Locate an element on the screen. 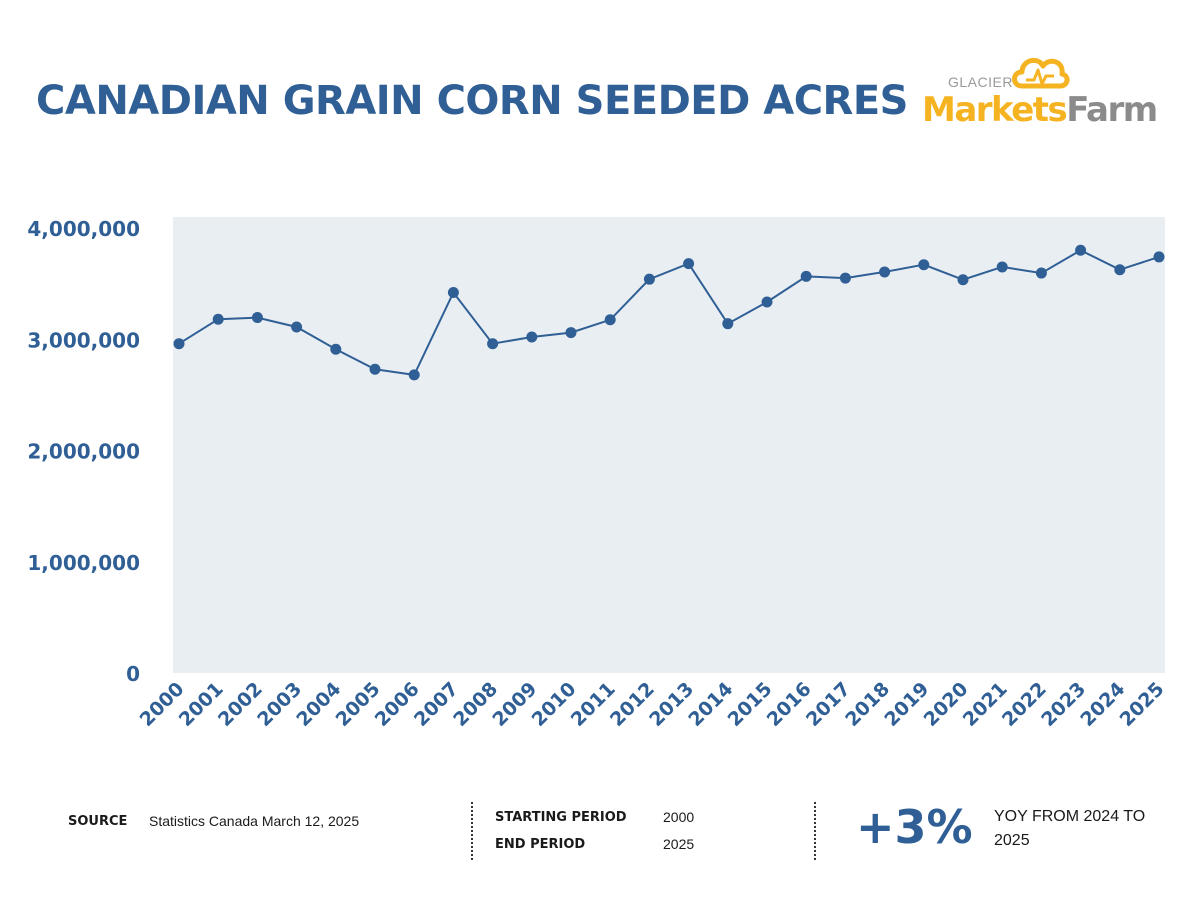 This screenshot has height=900, width=1200. x-tick-label: 2001 is located at coordinates (201, 704).